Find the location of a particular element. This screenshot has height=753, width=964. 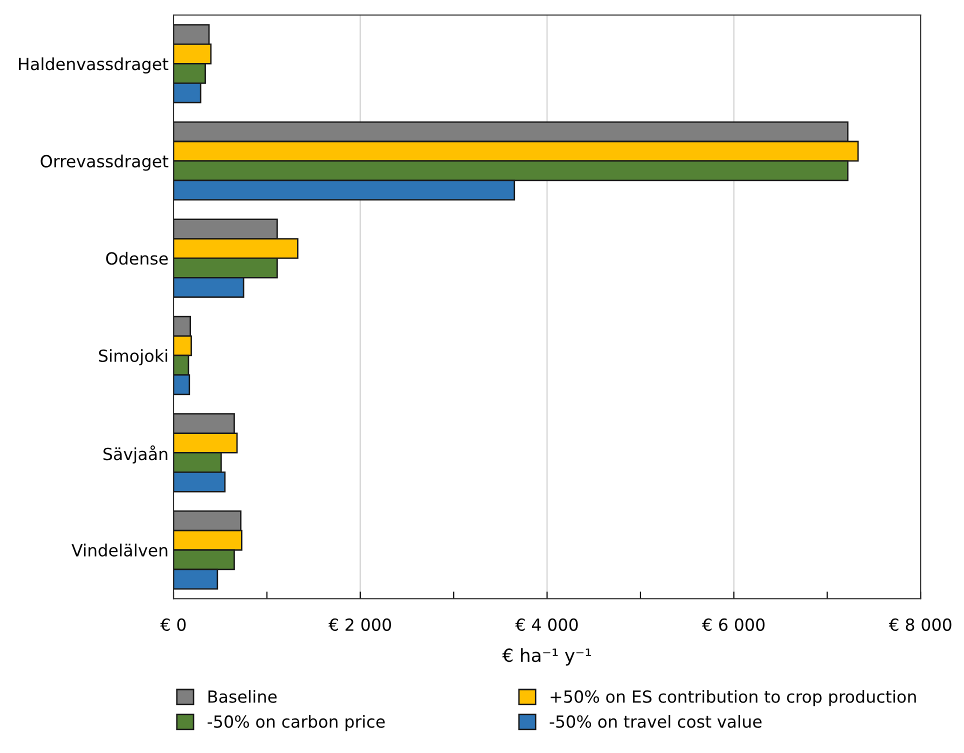

x-tick-label: € 8 000 is located at coordinates (920, 624).